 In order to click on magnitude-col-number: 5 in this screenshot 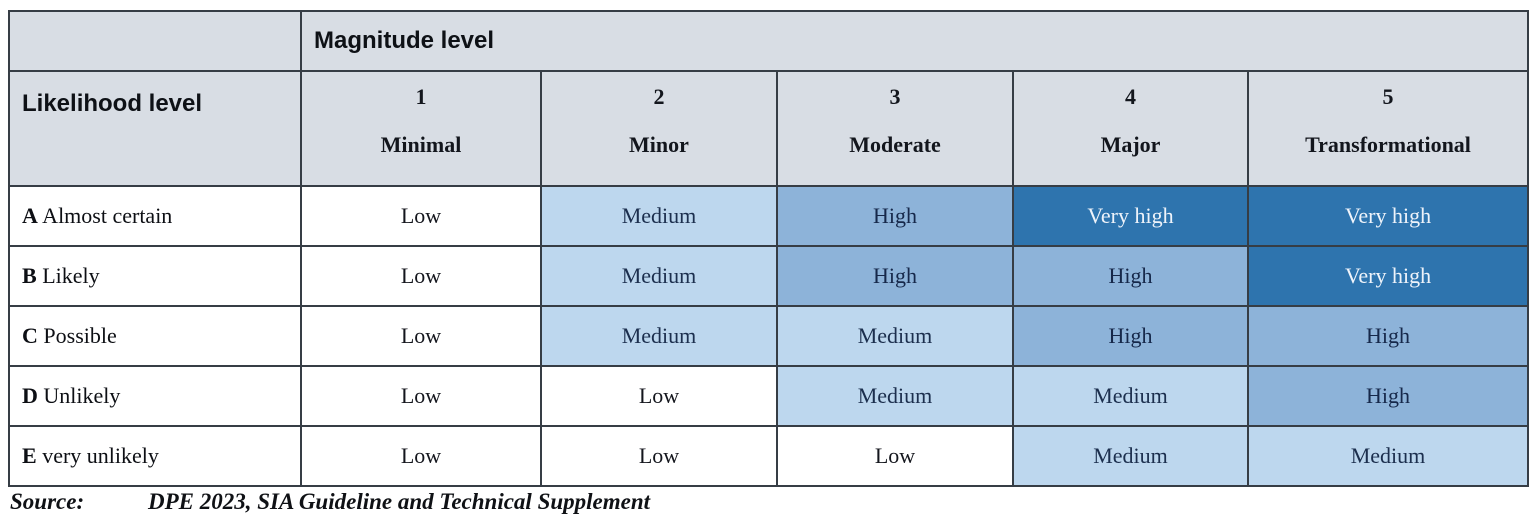, I will do `click(1388, 96)`.